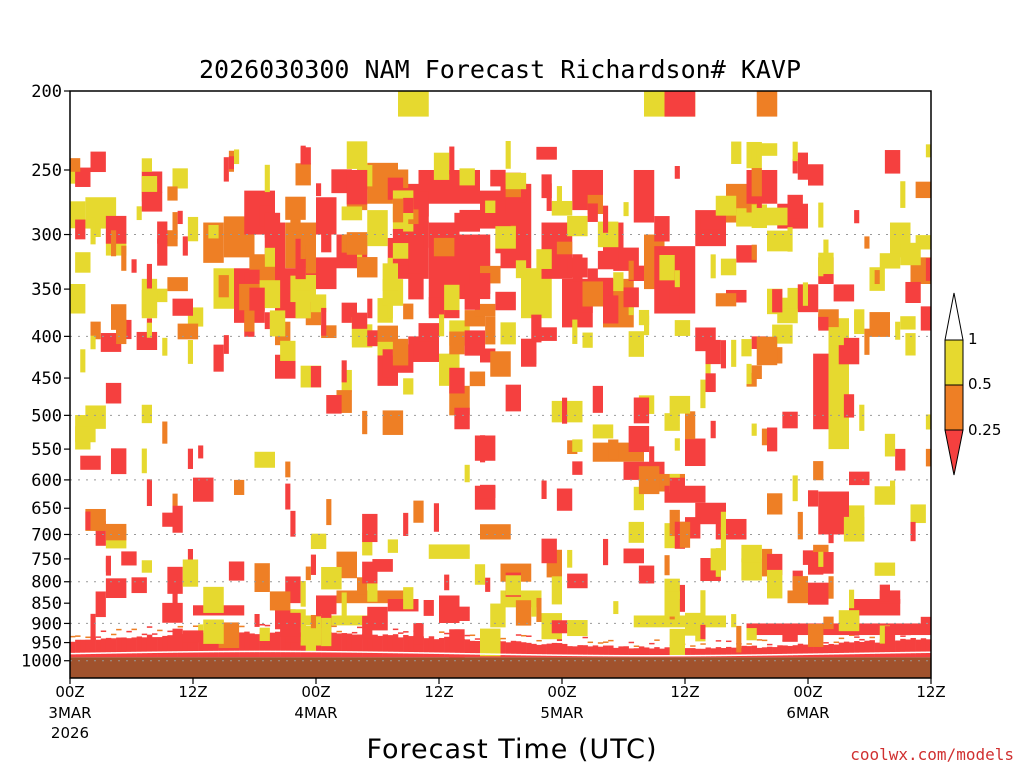 This screenshot has width=1024, height=768. What do you see at coordinates (500, 69) in the screenshot?
I see `chart-title: 2026030300 NAM Forecast Richardson# KAVP` at bounding box center [500, 69].